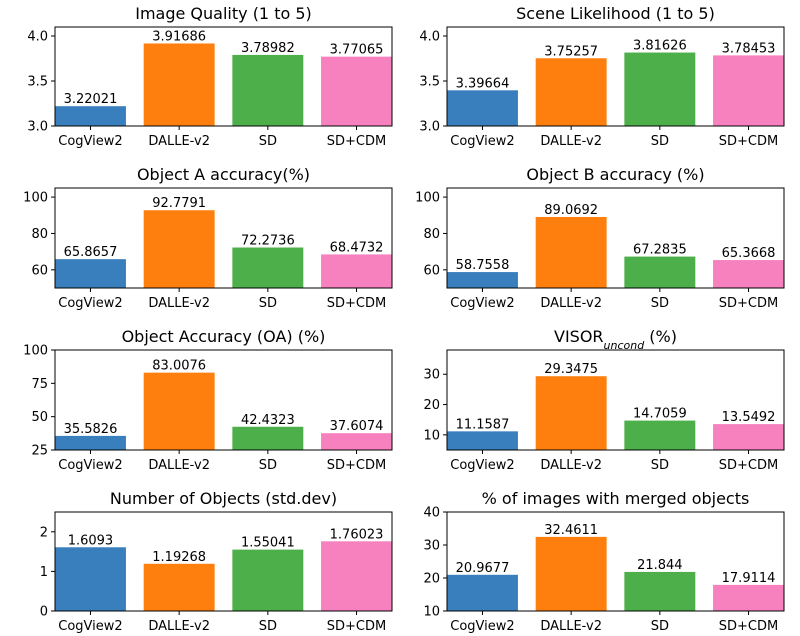 The height and width of the screenshot is (636, 800). What do you see at coordinates (429, 127) in the screenshot?
I see `y-tick-label: 3.0` at bounding box center [429, 127].